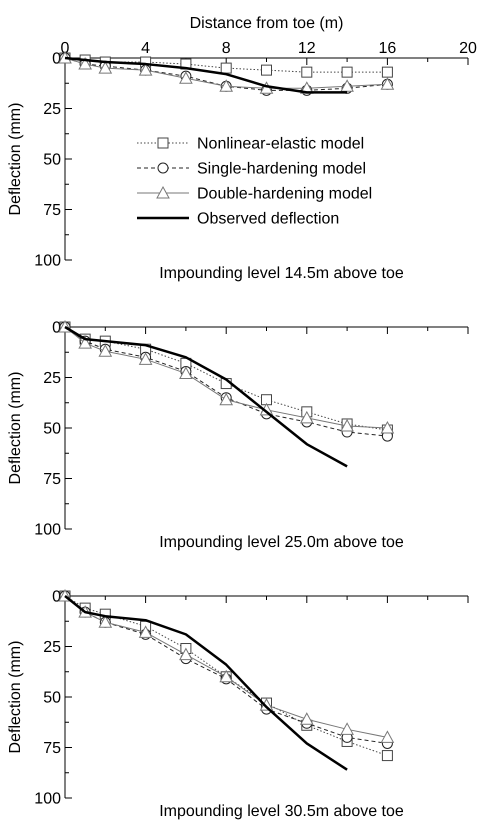  What do you see at coordinates (307, 48) in the screenshot?
I see `x-tick-label: 12` at bounding box center [307, 48].